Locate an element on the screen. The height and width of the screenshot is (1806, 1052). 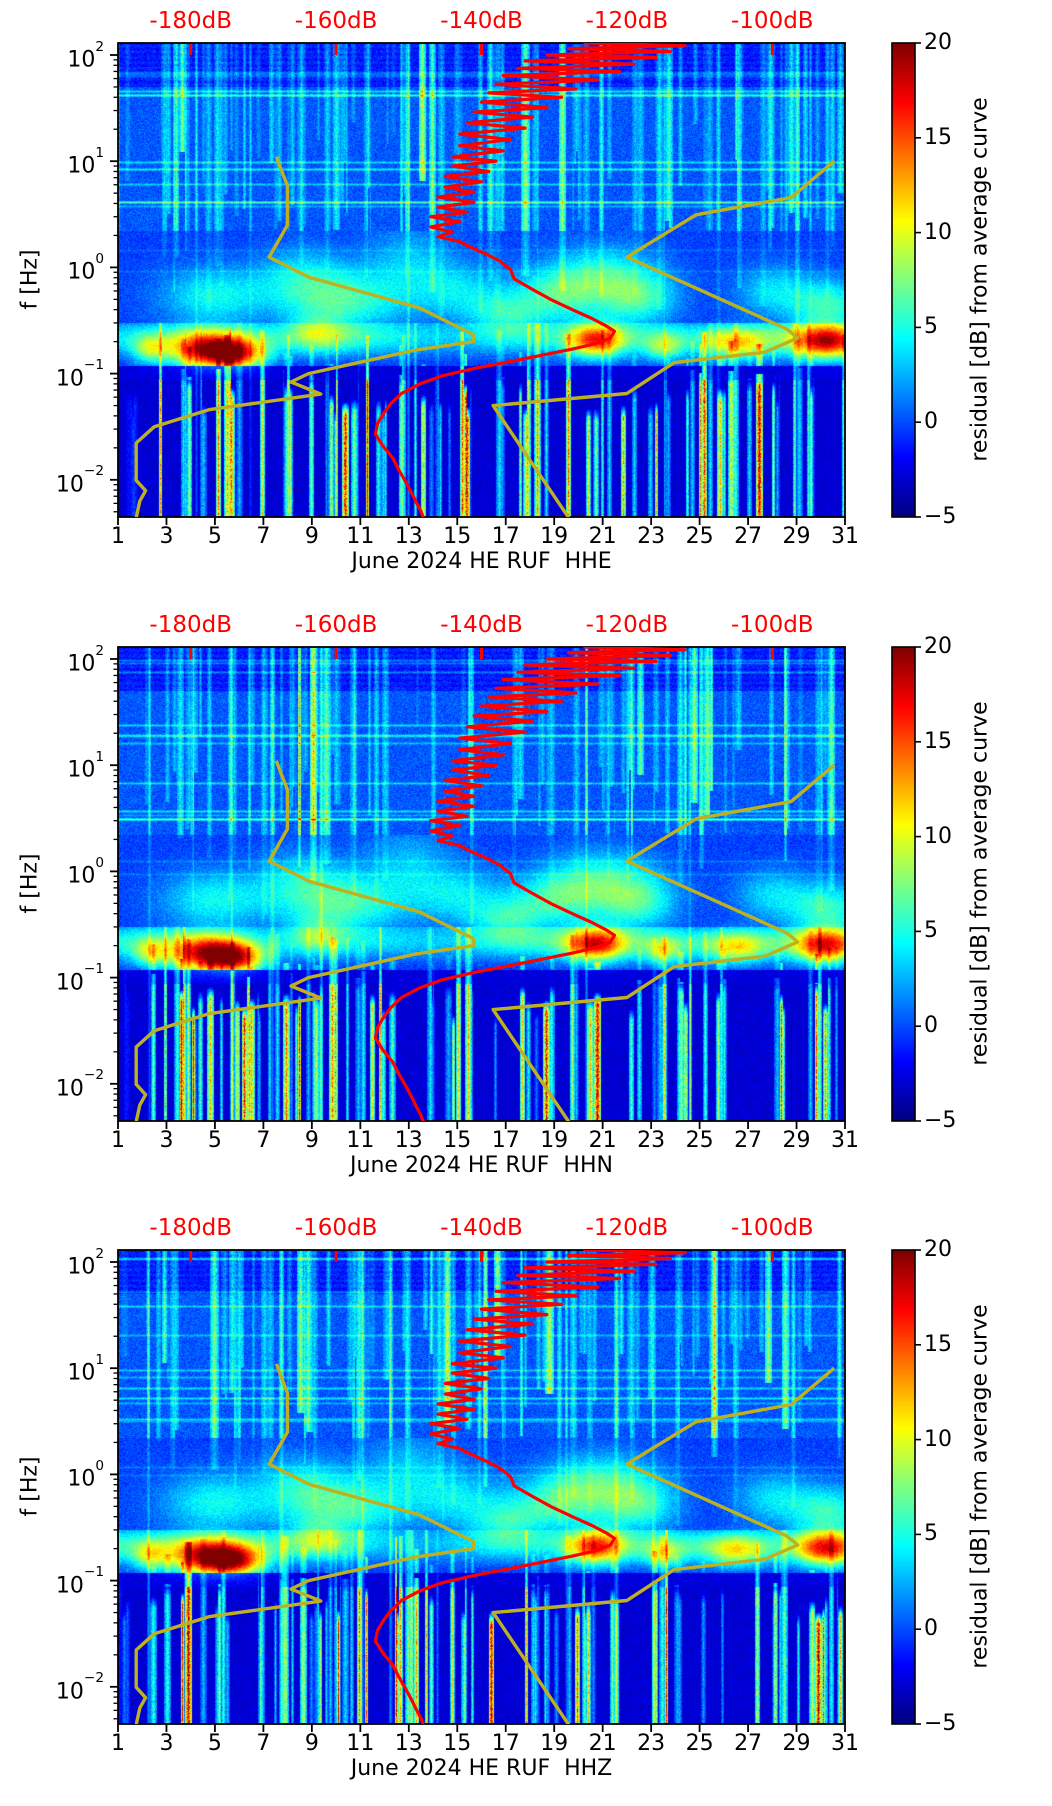
x-axis-label: June 2024 HE RUF HHZ is located at coordinates (481, 1768).